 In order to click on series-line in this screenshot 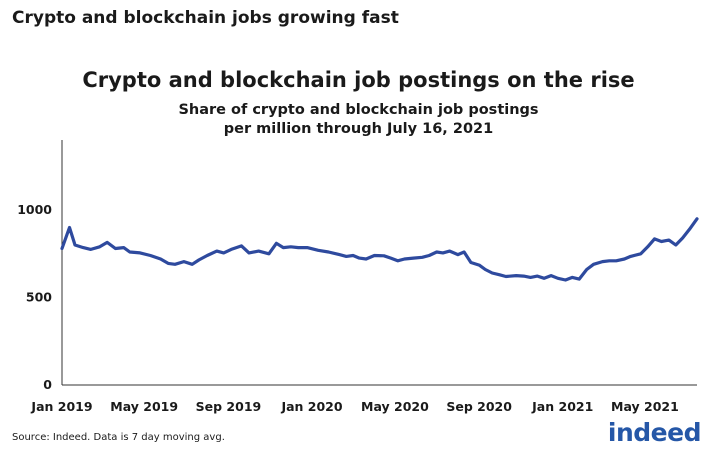, I will do `click(379, 249)`.